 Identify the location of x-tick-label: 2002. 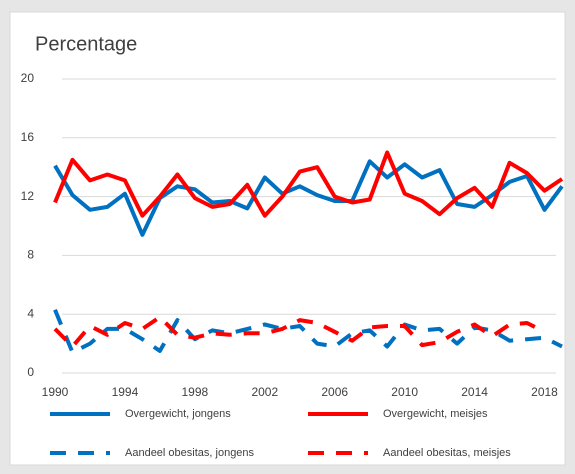
(264, 392).